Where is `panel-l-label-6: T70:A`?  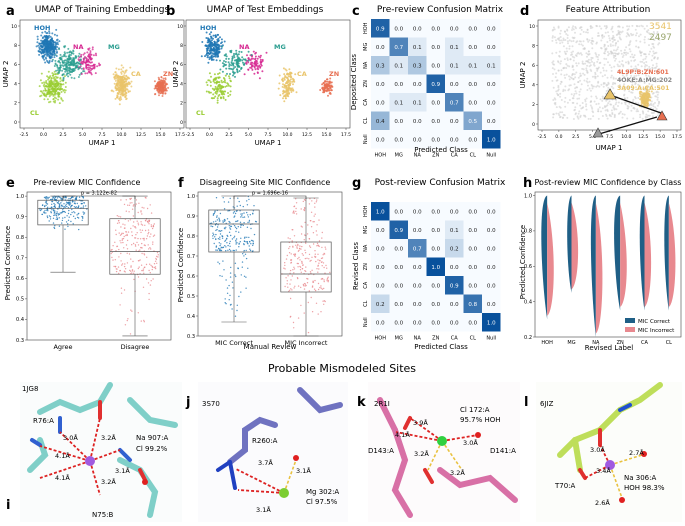
panel-l-label-6: T70:A is located at coordinates (565, 486).